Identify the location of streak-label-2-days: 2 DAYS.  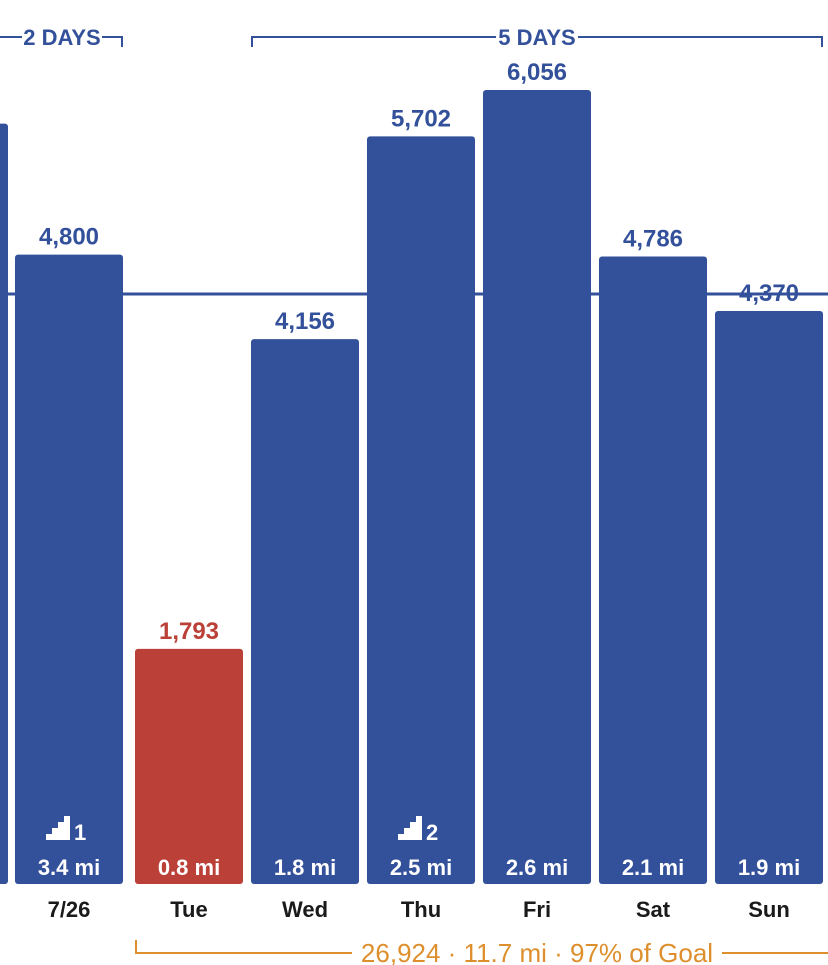
(61, 37).